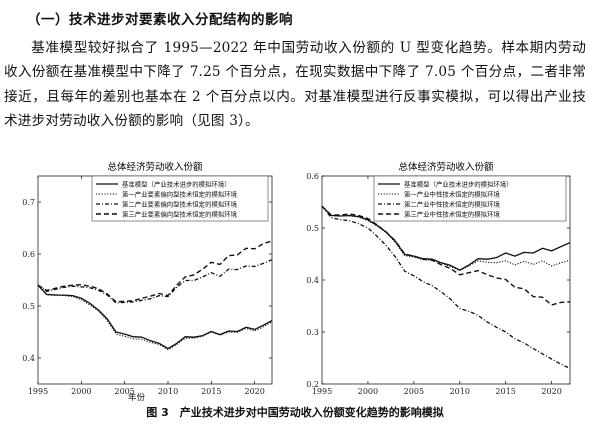 The width and height of the screenshot is (590, 436). I want to click on legend-label: 第一产业要素偏向型技术恒定的模拟环境, so click(180, 193).